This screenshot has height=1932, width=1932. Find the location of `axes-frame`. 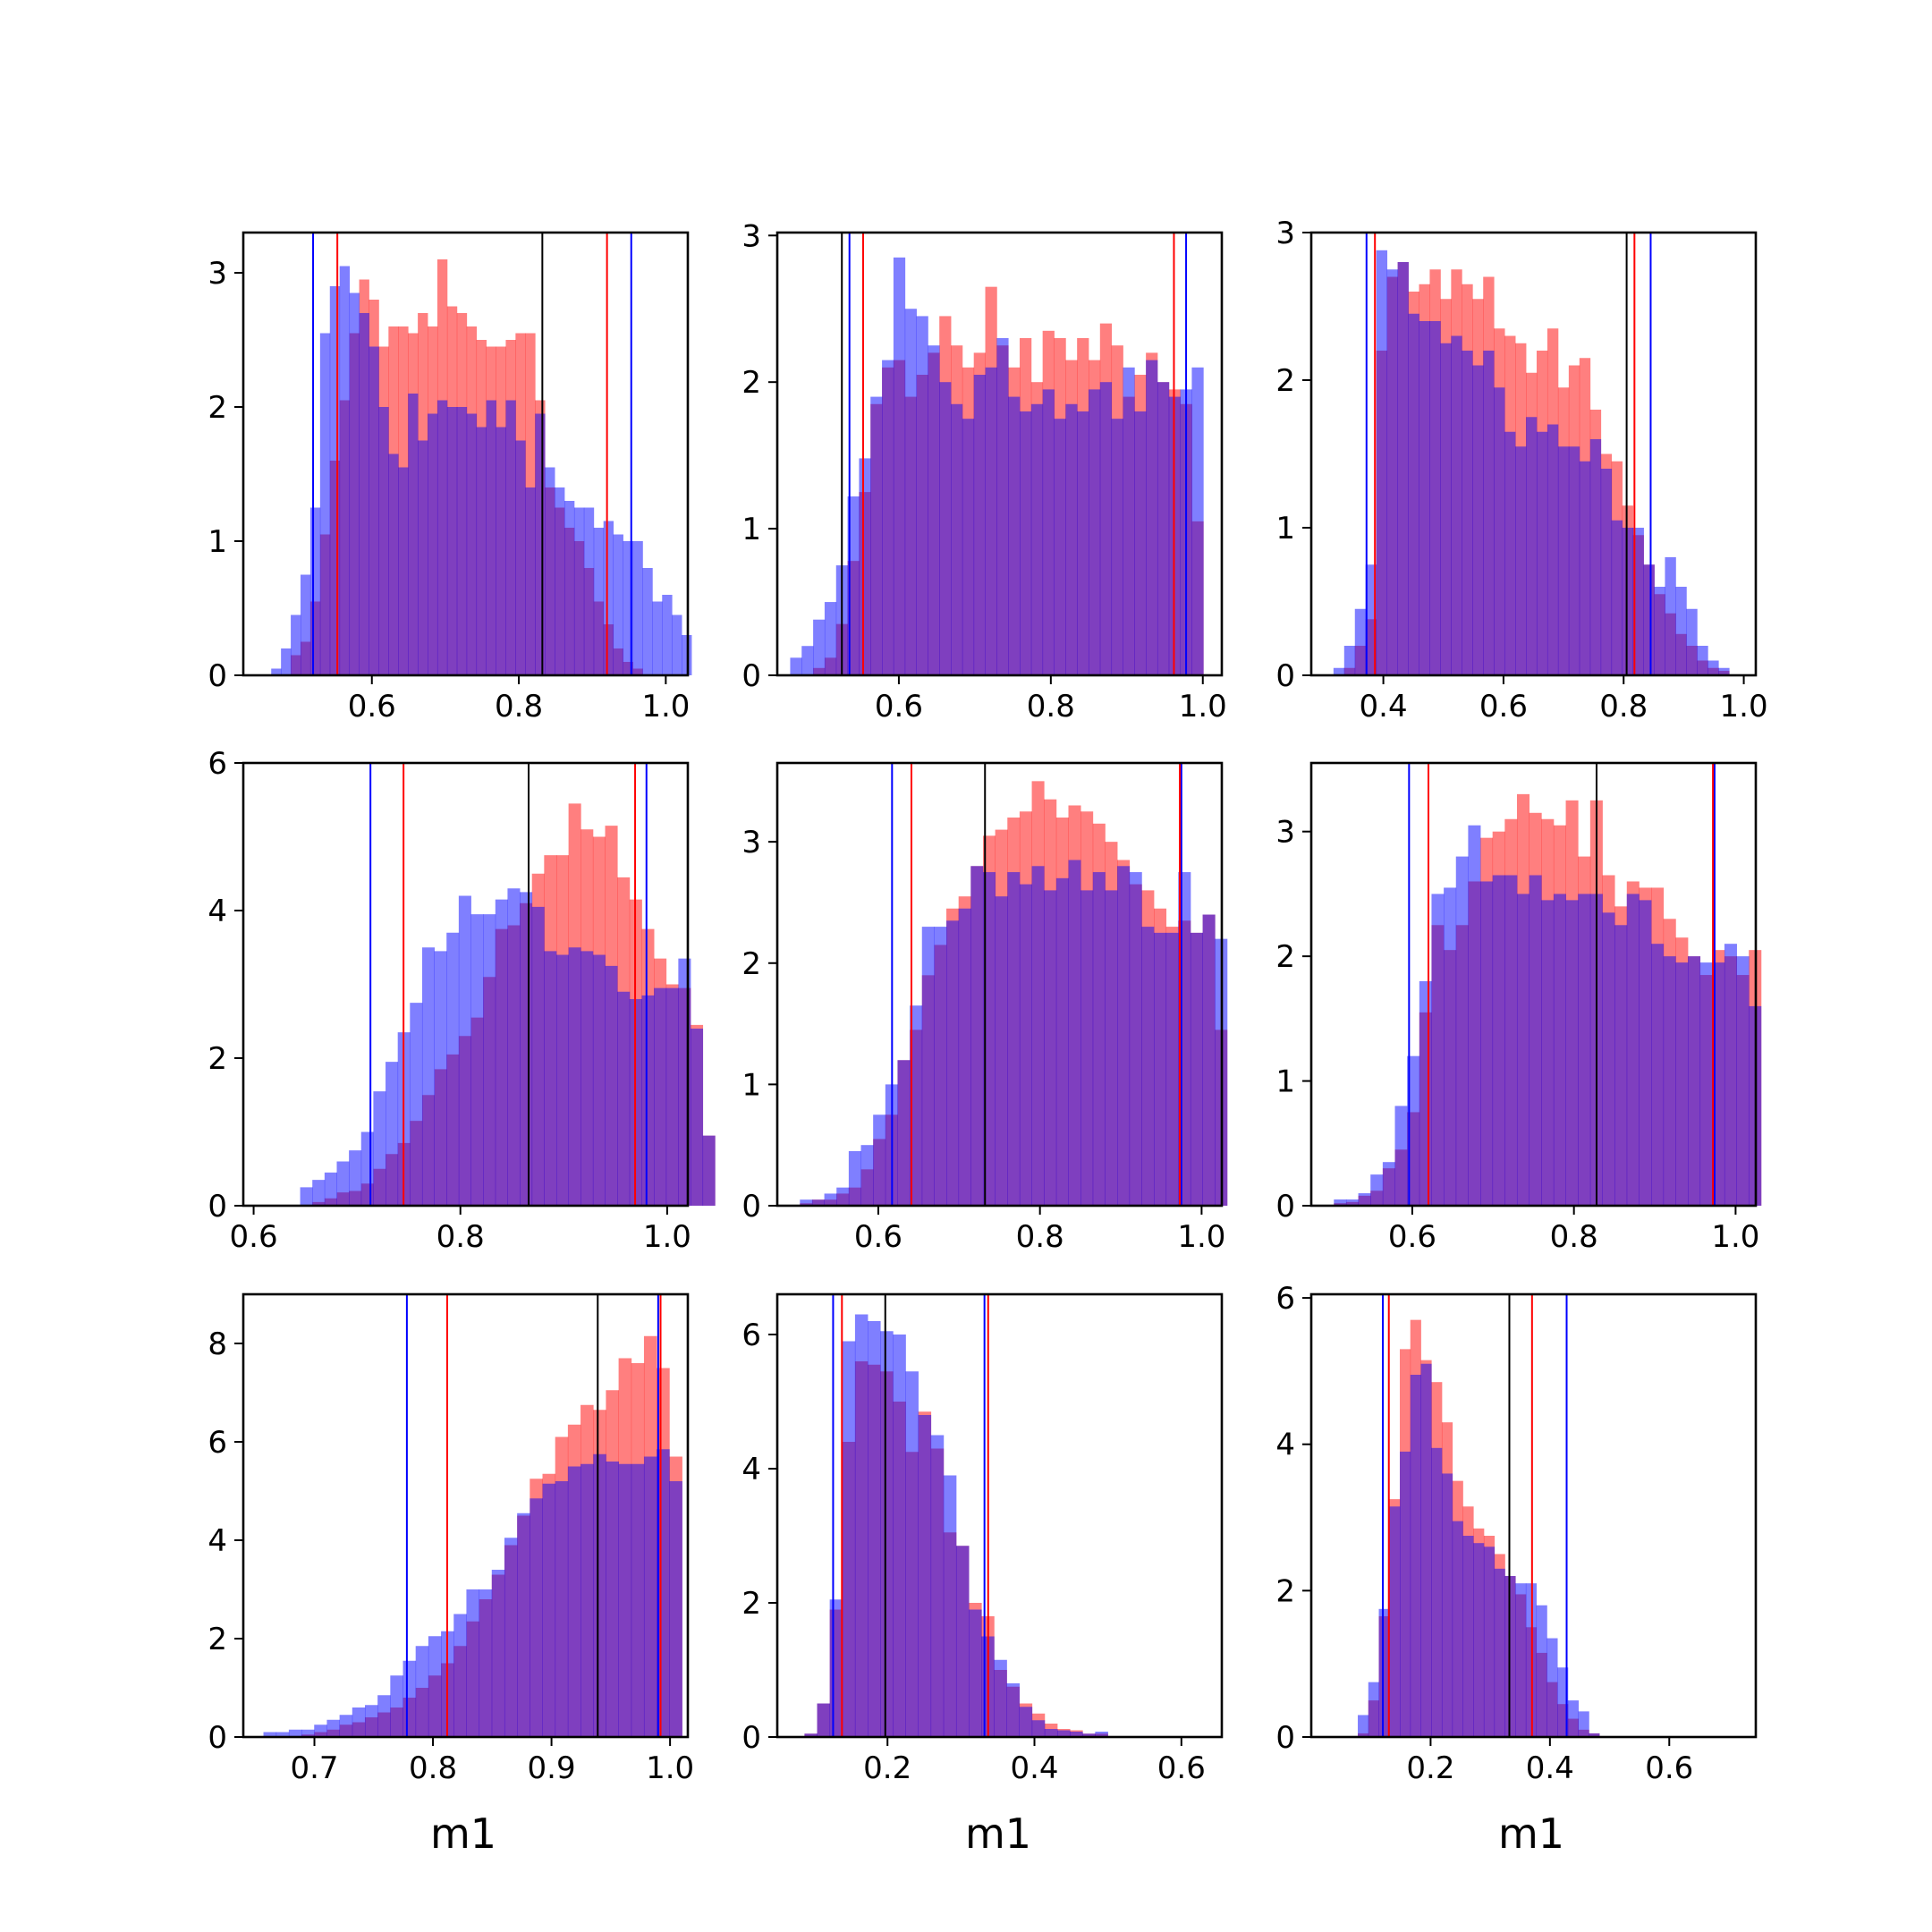

axes-frame is located at coordinates (466, 454).